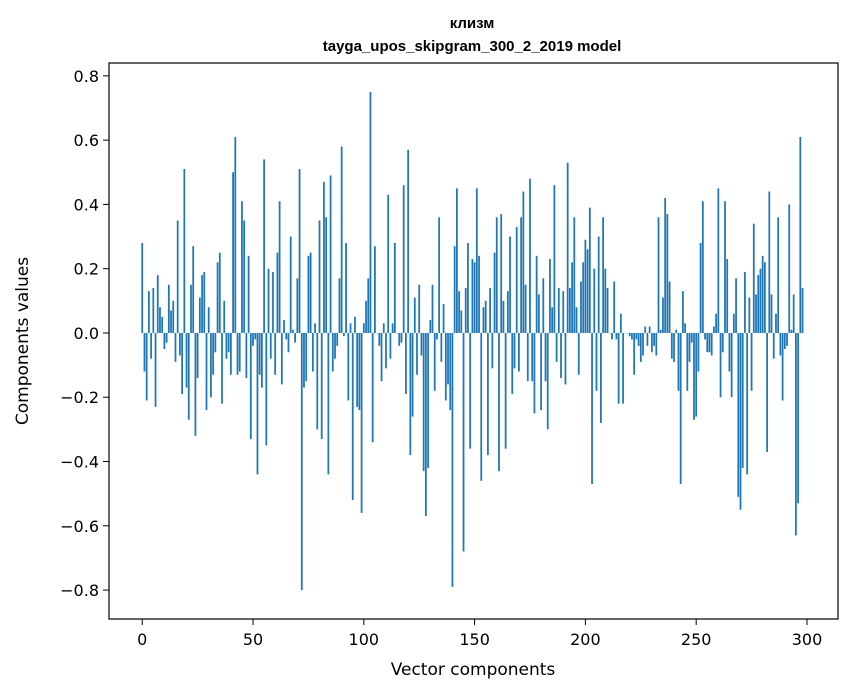 The image size is (867, 696). What do you see at coordinates (84, 333) in the screenshot?
I see `y-axis-ticks: −0.8 −0.6 −0.4 −0.2 0.0 0.2 0.4 0.6 0.8` at bounding box center [84, 333].